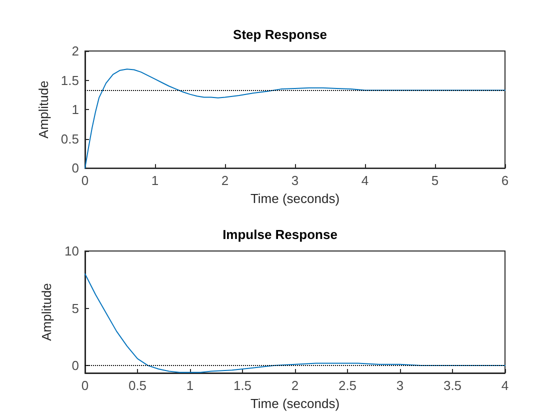  I want to click on x-tick-label: 0.5, so click(137, 385).